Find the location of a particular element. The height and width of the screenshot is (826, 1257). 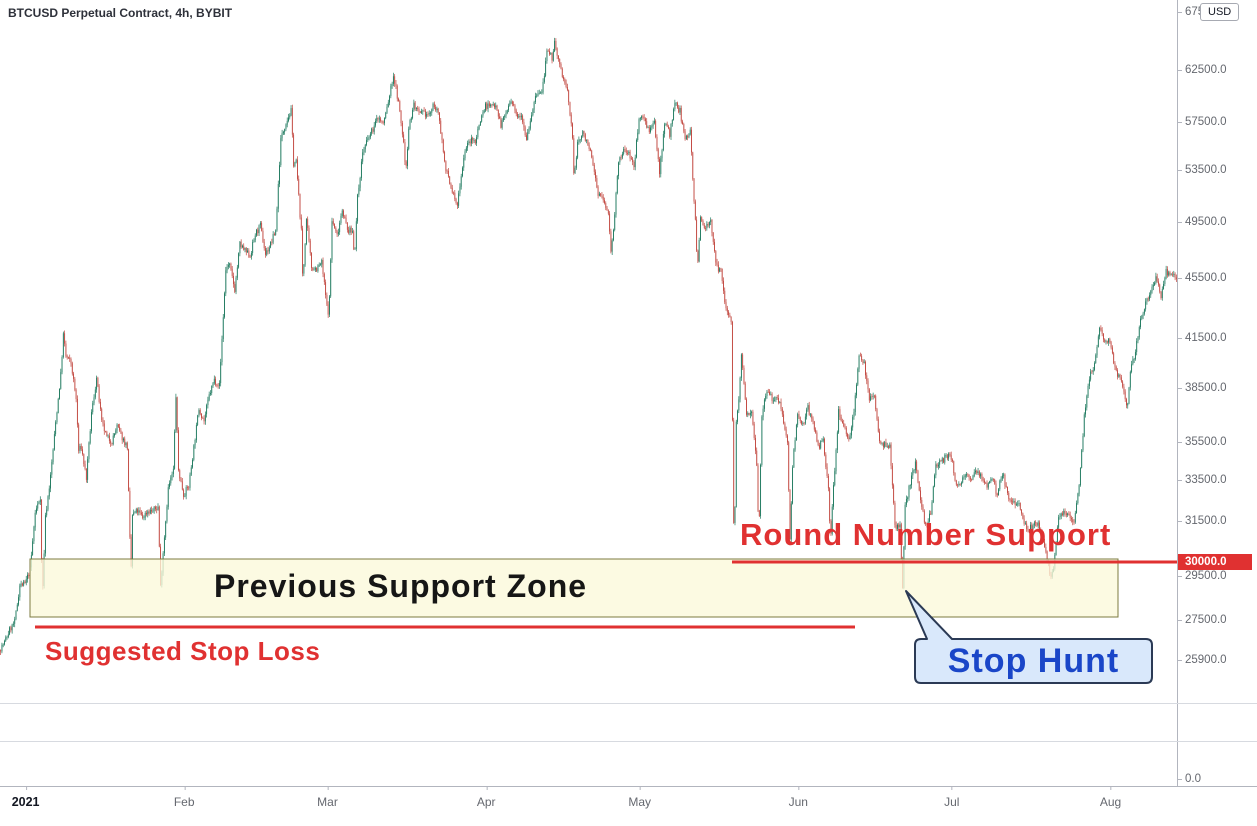

time-axis-label: Feb is located at coordinates (184, 797).